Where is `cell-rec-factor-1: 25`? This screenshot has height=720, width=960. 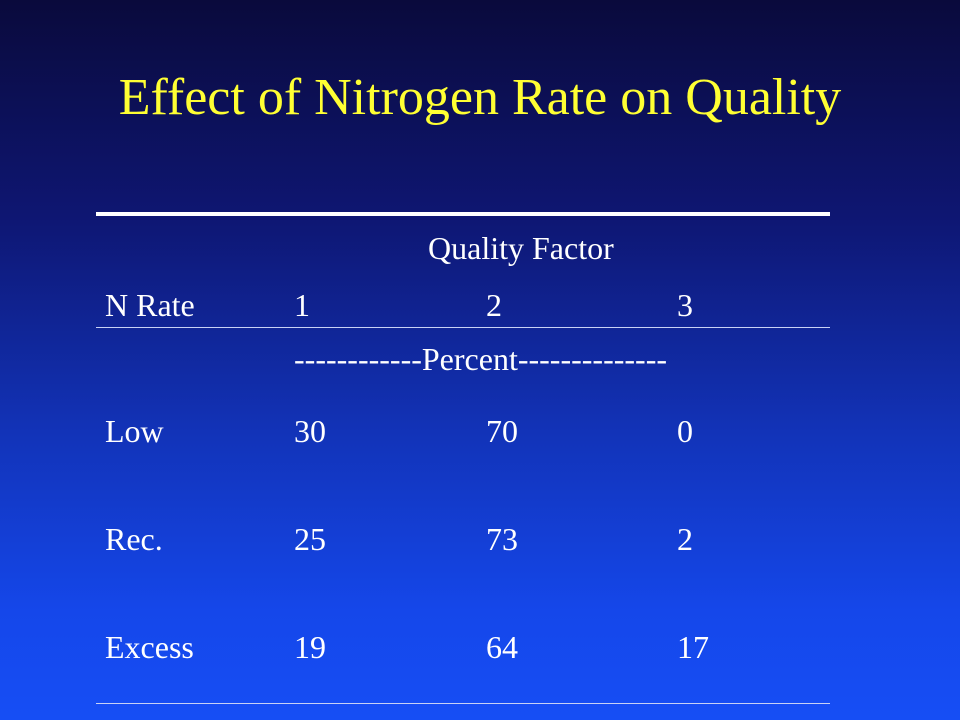 cell-rec-factor-1: 25 is located at coordinates (310, 539).